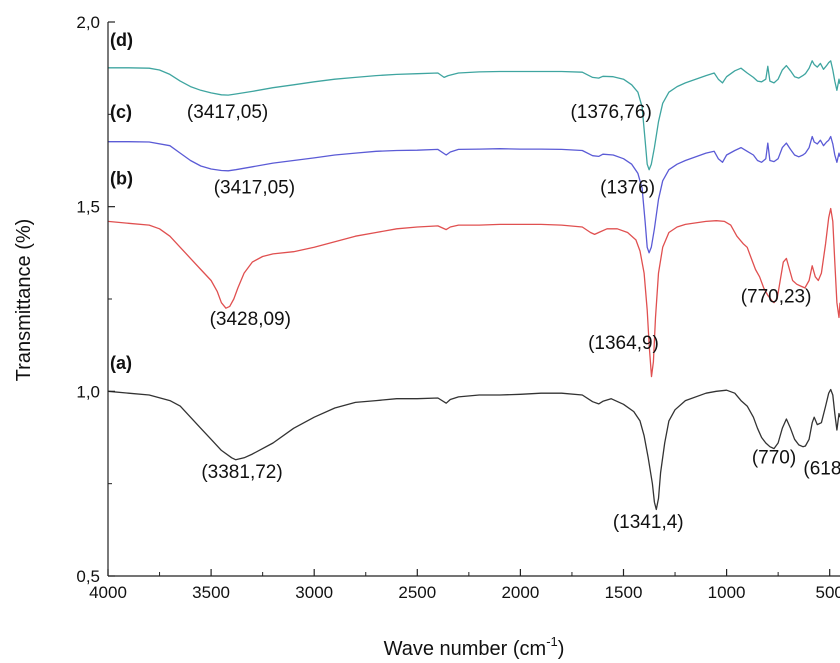 The width and height of the screenshot is (840, 663). I want to click on peak-annotation: (770,23), so click(776, 297).